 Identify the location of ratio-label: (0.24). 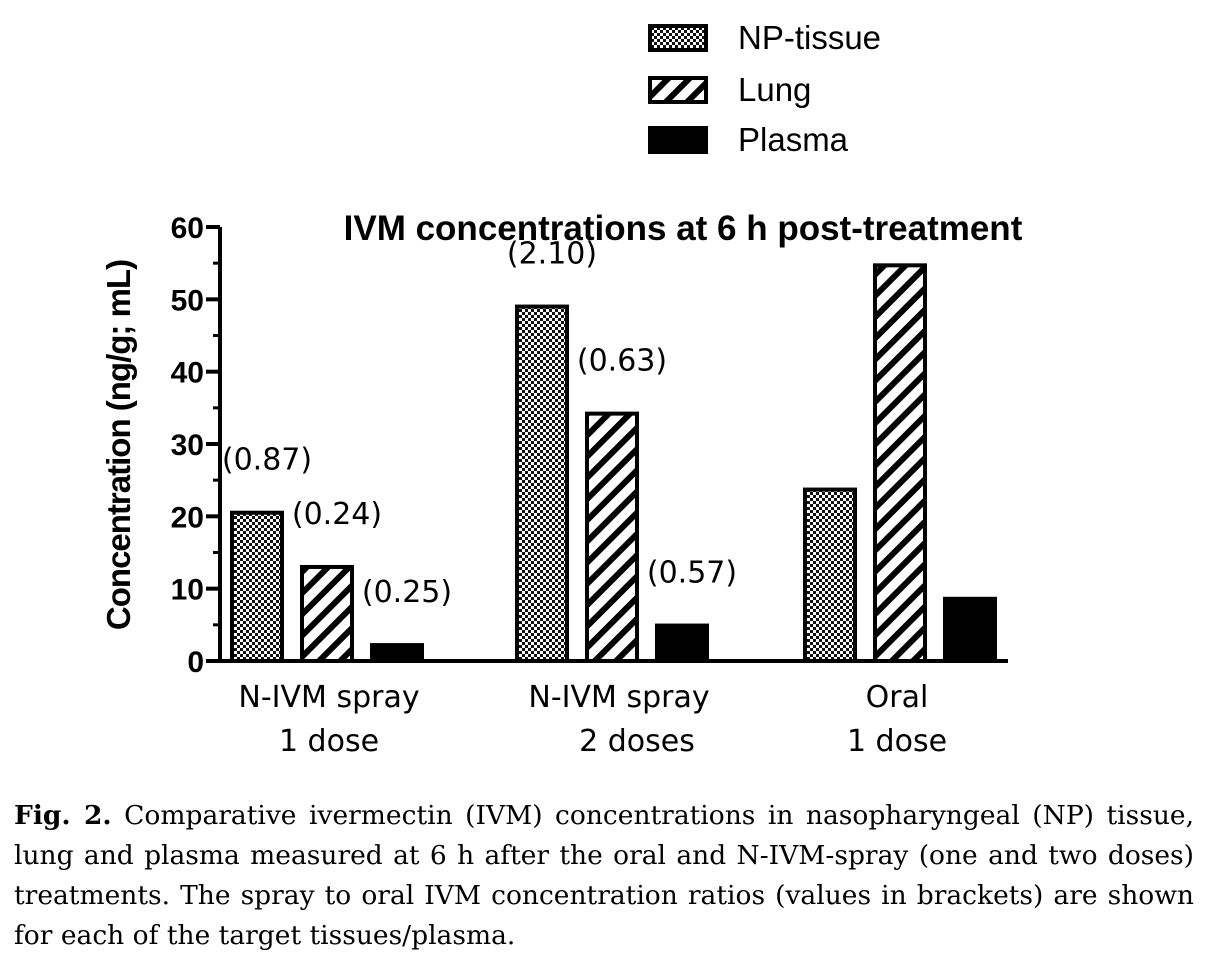
(337, 514).